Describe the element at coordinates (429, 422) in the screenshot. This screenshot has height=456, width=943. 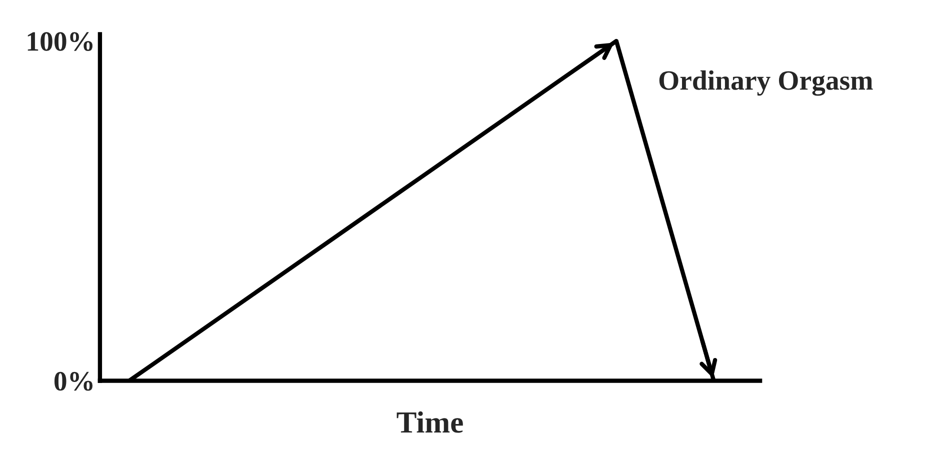
I see `x-axis-title: Time` at that location.